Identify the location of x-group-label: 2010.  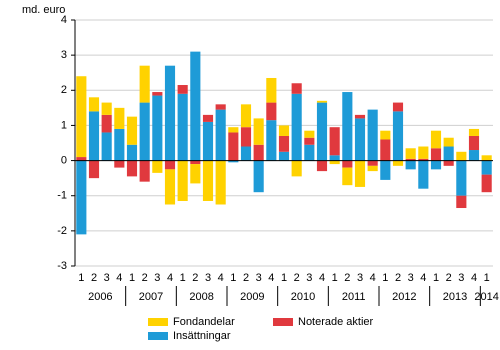
(303, 297).